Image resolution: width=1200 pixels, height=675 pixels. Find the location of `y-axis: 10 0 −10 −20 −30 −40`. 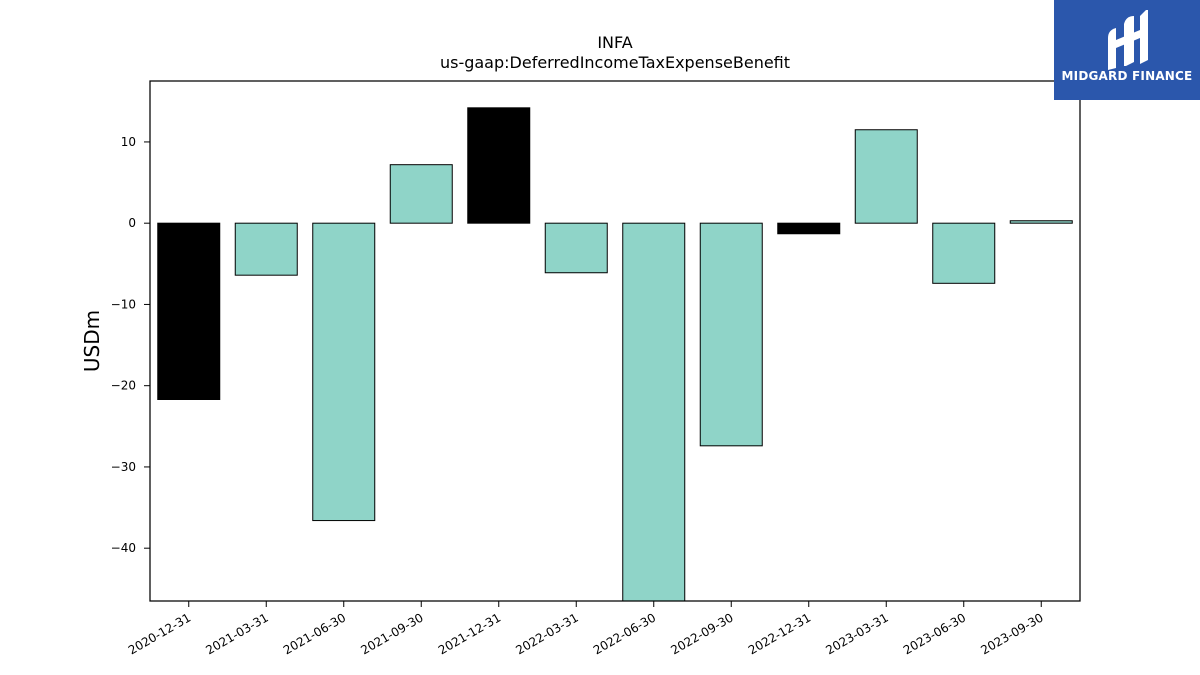

y-axis: 10 0 −10 −20 −30 −40 is located at coordinates (130, 345).